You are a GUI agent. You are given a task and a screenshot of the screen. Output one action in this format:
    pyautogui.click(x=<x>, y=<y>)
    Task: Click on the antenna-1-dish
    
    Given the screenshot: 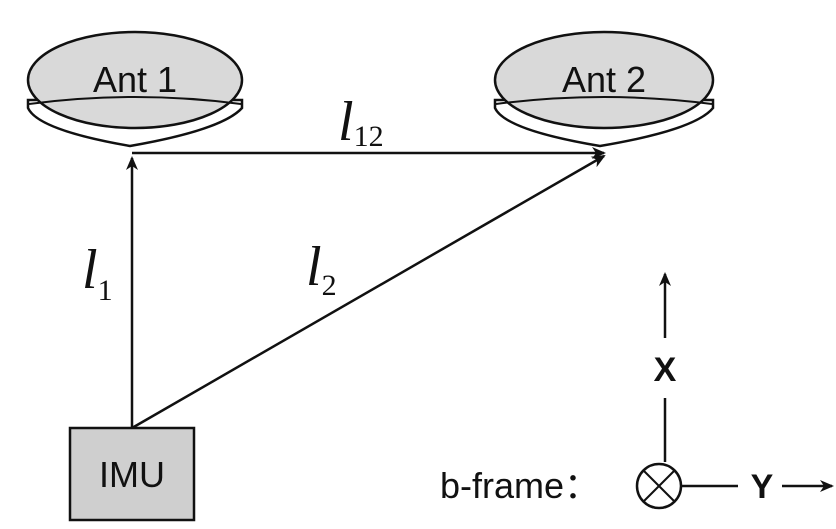 What is the action you would take?
    pyautogui.click(x=135, y=80)
    